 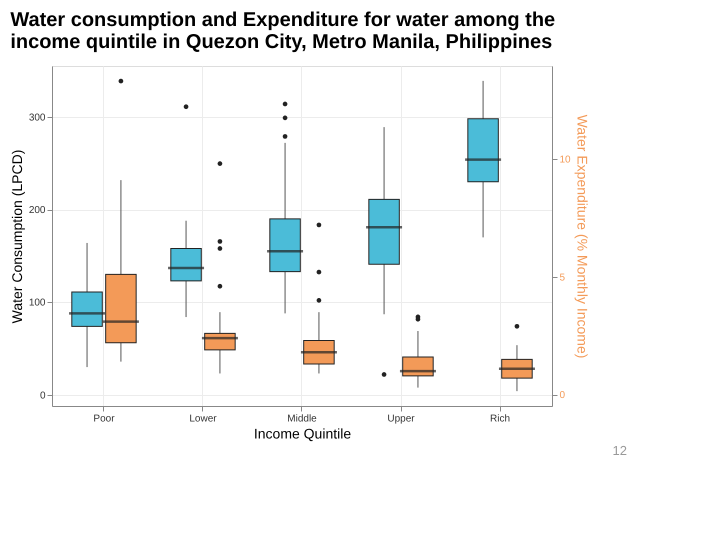 What do you see at coordinates (104, 419) in the screenshot?
I see `x-tick-label: Poor` at bounding box center [104, 419].